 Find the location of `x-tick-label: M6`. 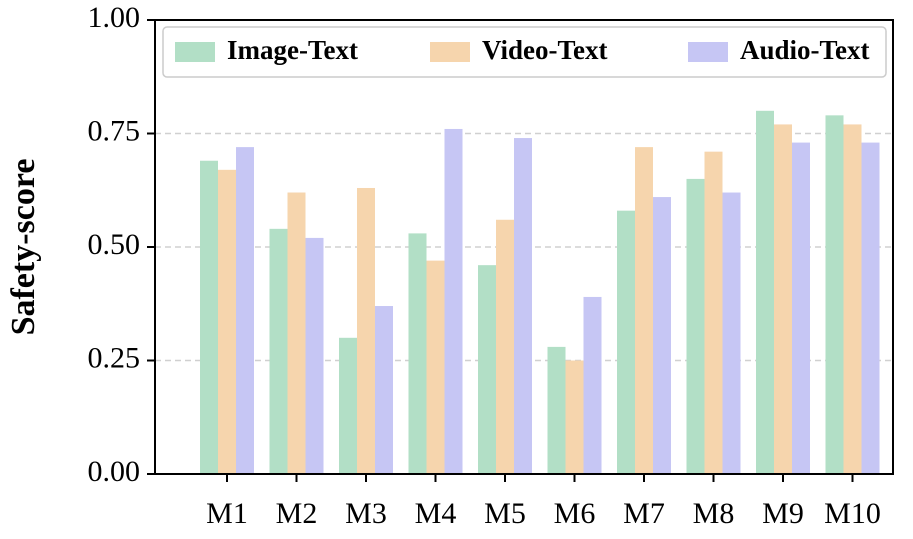

x-tick-label: M6 is located at coordinates (575, 513).